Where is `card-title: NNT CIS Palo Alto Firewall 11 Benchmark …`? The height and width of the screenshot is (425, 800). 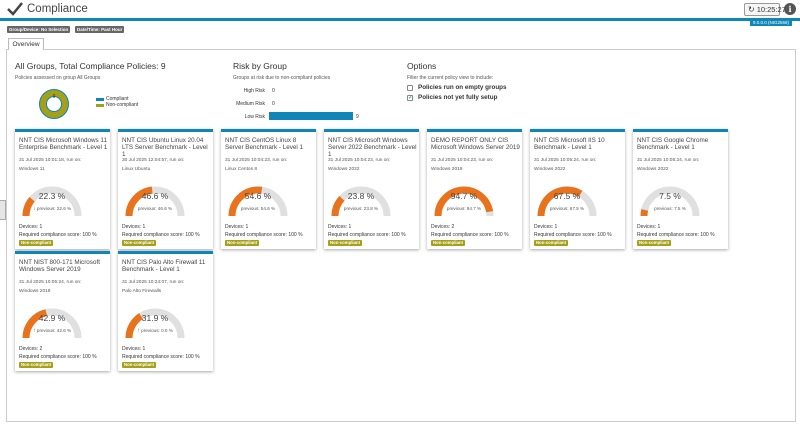 card-title: NNT CIS Palo Alto Firewall 11 Benchmark … is located at coordinates (164, 266).